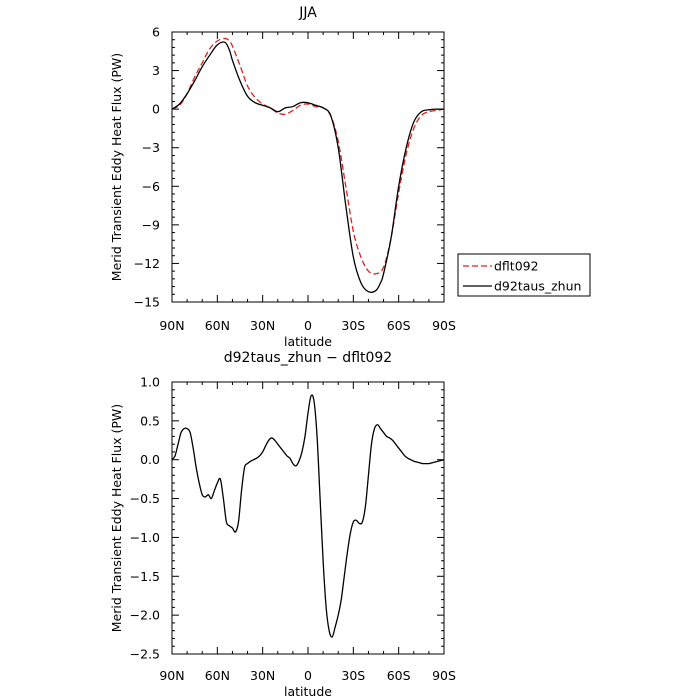 This screenshot has width=700, height=700. What do you see at coordinates (156, 109) in the screenshot?
I see `y-tick-label: 0` at bounding box center [156, 109].